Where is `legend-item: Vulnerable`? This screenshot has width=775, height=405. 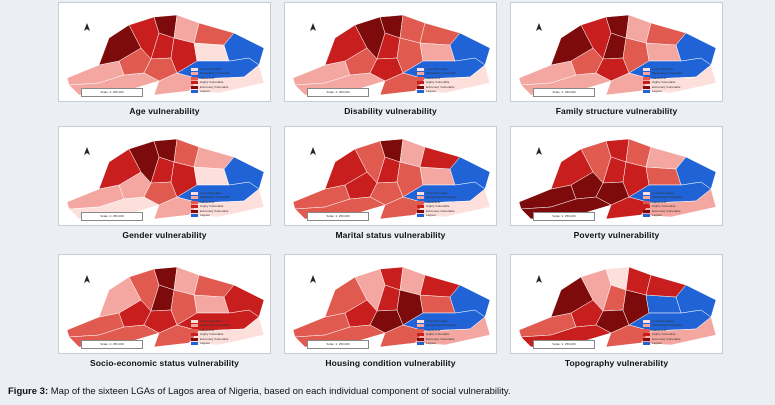 legend-item: Vulnerable is located at coordinates (221, 202).